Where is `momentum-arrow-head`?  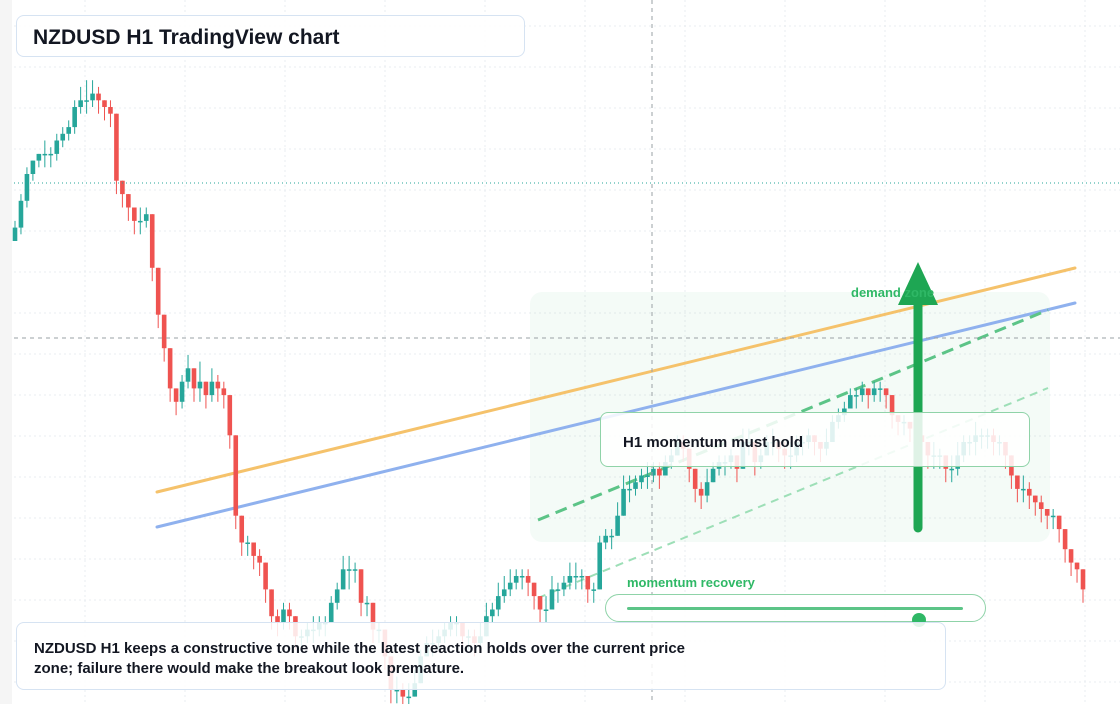 momentum-arrow-head is located at coordinates (918, 283).